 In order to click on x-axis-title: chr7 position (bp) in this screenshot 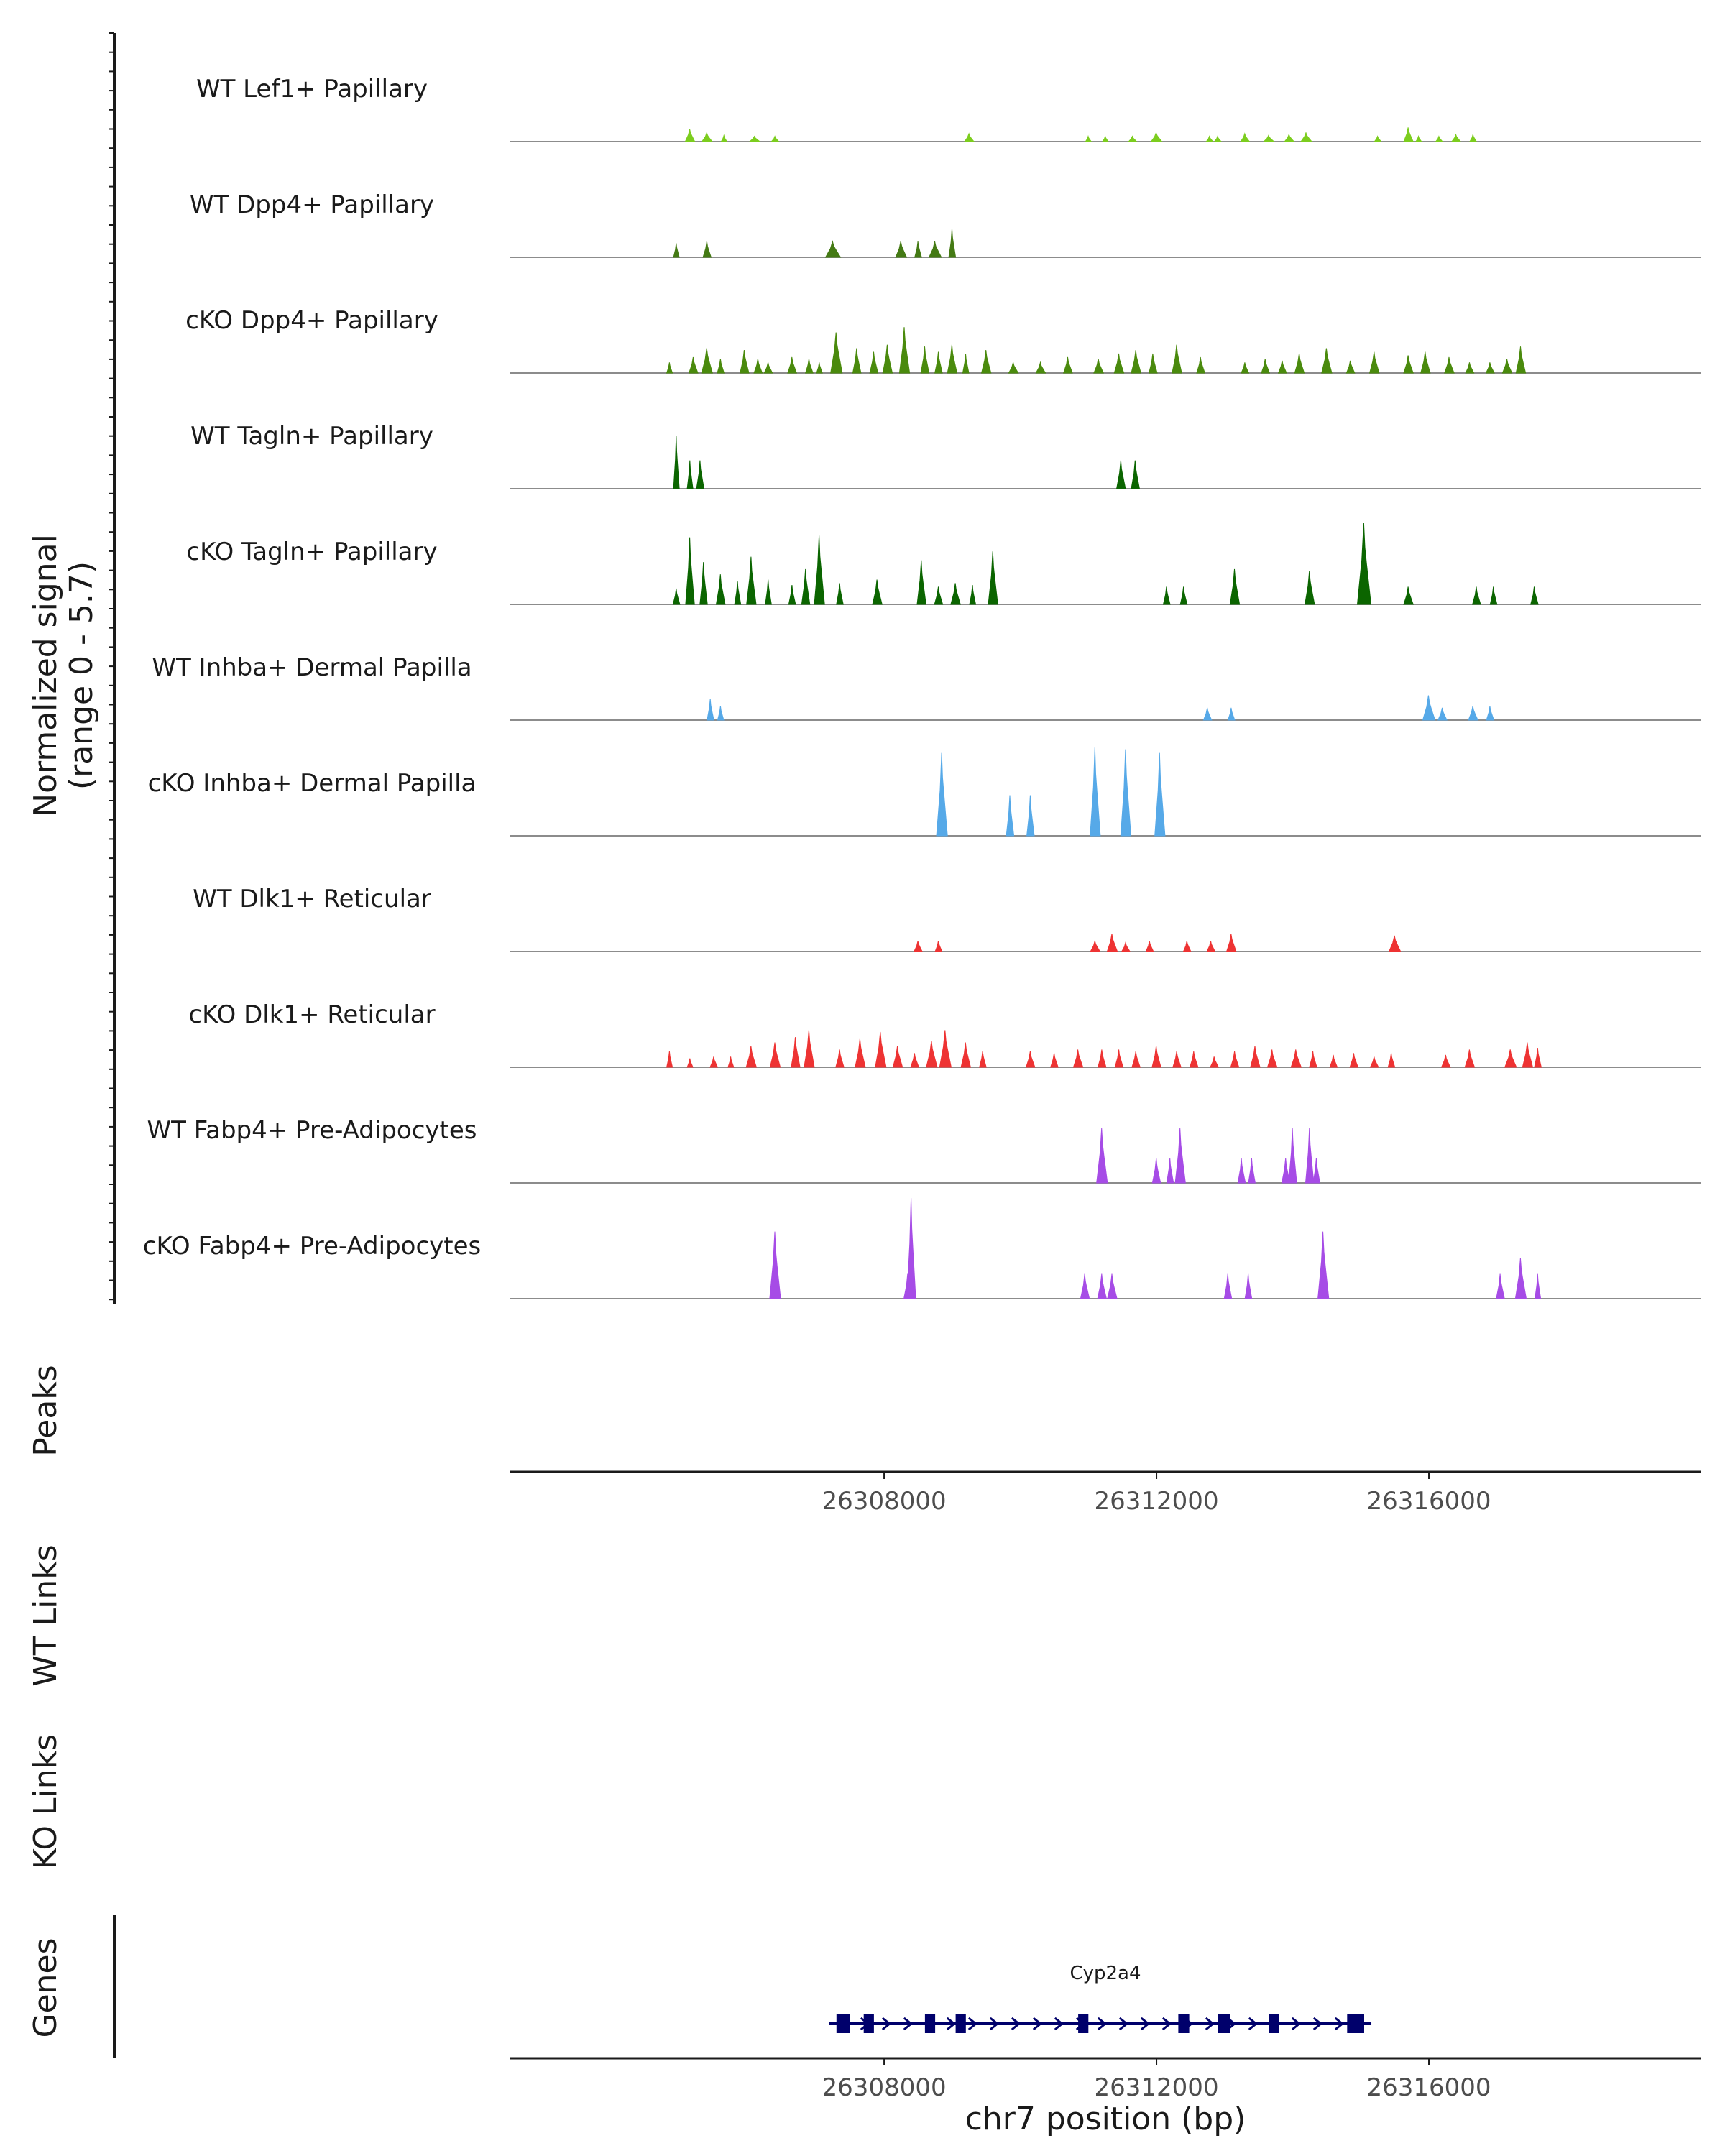, I will do `click(1105, 2119)`.